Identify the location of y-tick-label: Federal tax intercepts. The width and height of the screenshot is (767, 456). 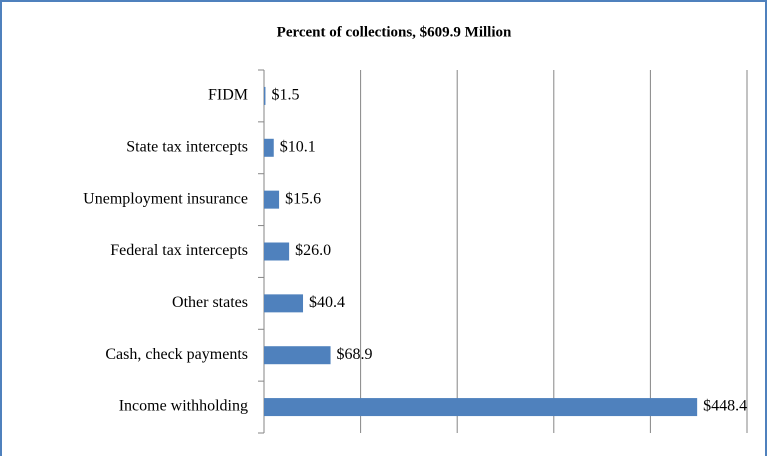
(179, 250).